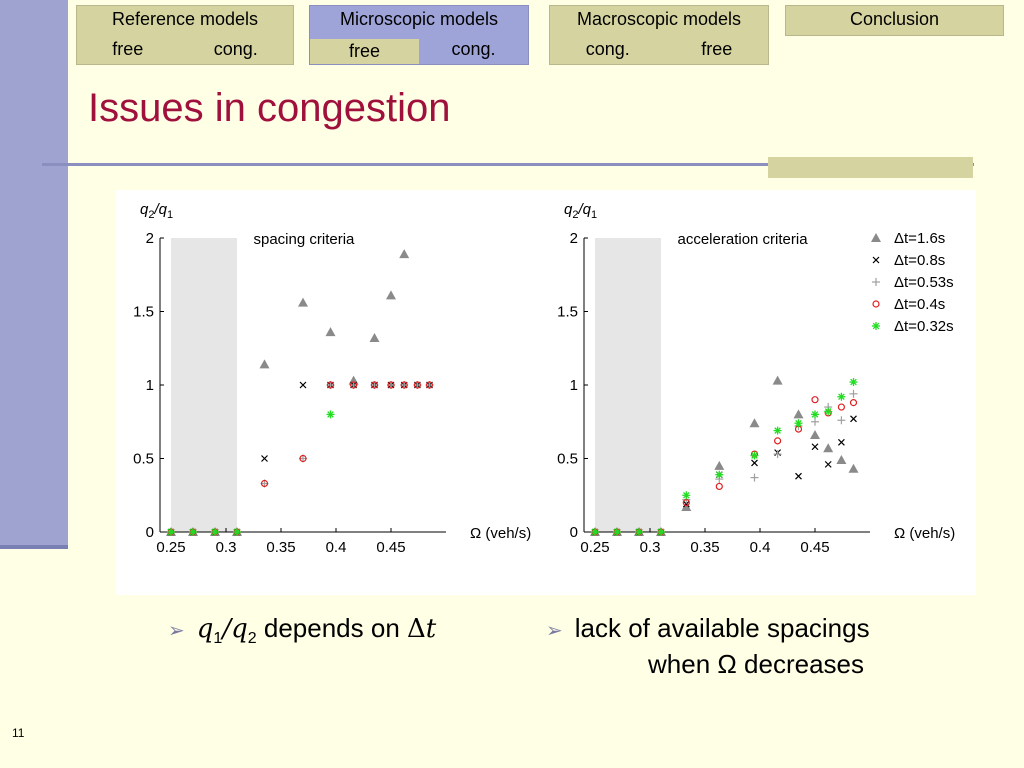 The image size is (1024, 768). What do you see at coordinates (150, 238) in the screenshot?
I see `chart1-ytick-label: 2` at bounding box center [150, 238].